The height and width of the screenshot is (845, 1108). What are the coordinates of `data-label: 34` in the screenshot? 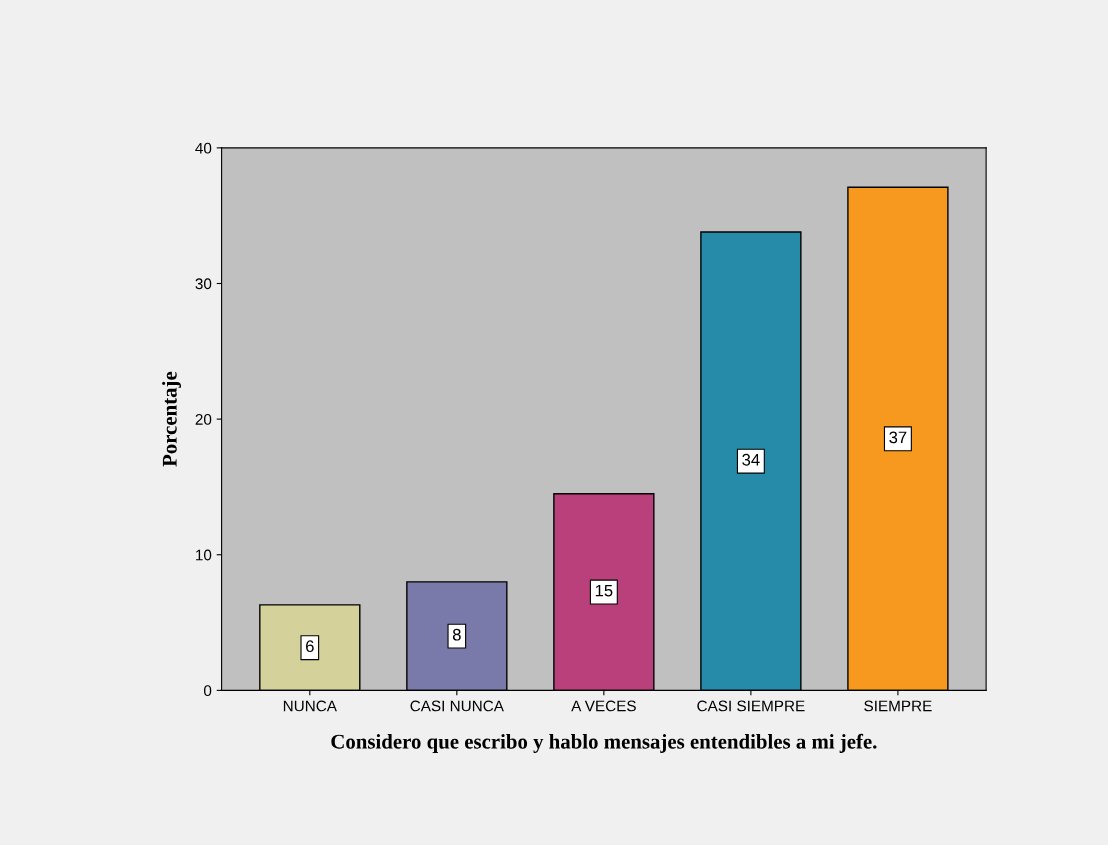 It's located at (751, 459).